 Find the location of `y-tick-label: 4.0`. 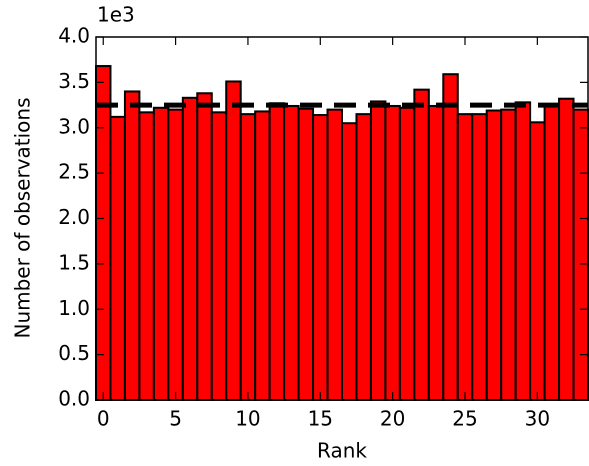

y-tick-label: 4.0 is located at coordinates (74, 36).